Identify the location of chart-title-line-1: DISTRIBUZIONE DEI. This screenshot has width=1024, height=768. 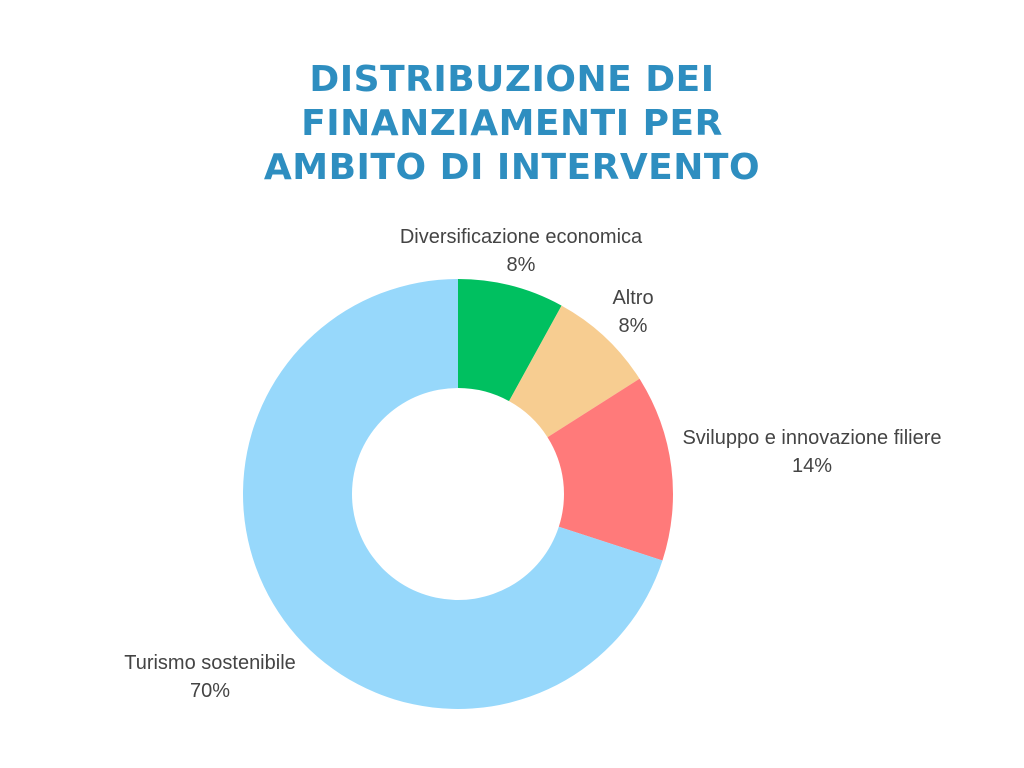
(512, 79).